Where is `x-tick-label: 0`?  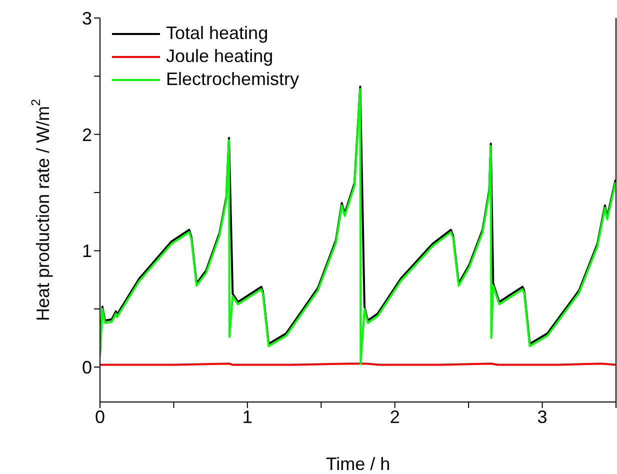
x-tick-label: 0 is located at coordinates (100, 416).